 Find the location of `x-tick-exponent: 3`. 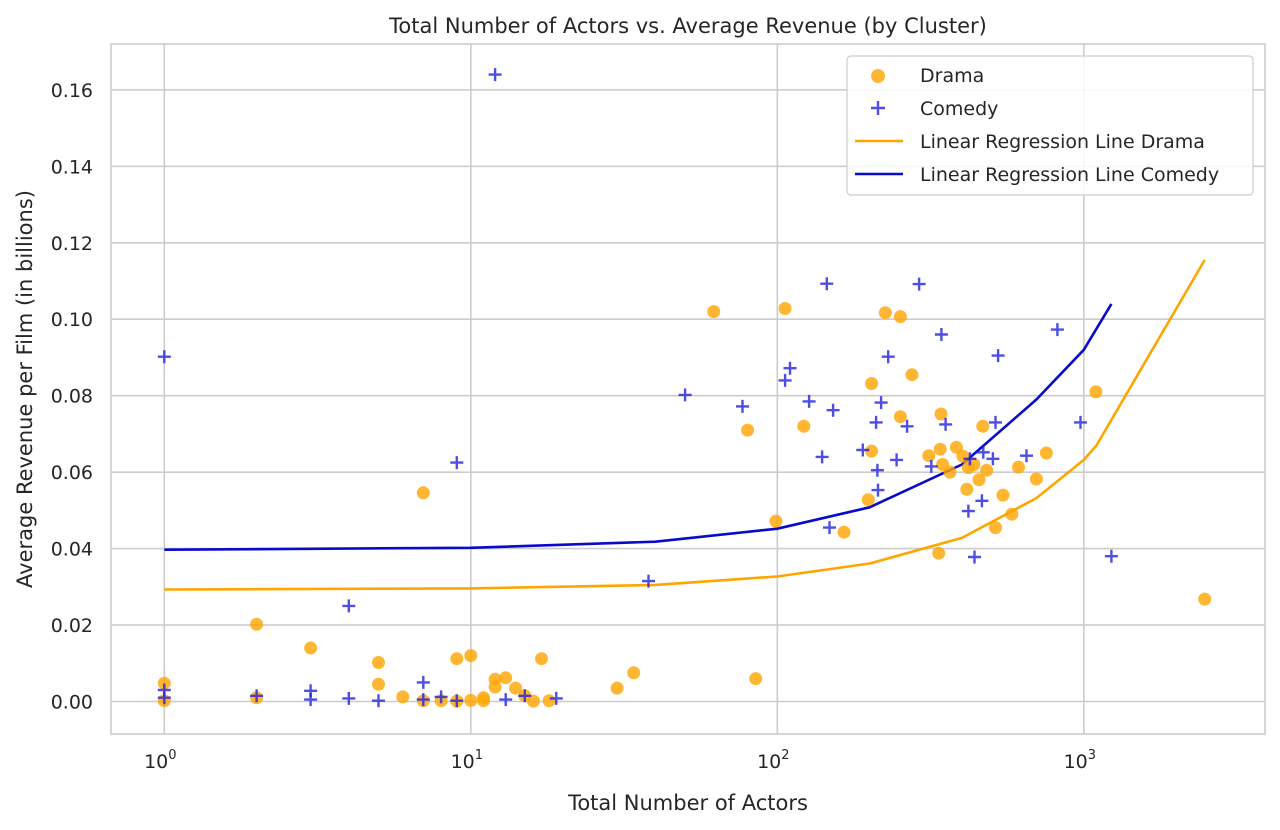

x-tick-exponent: 3 is located at coordinates (1092, 755).